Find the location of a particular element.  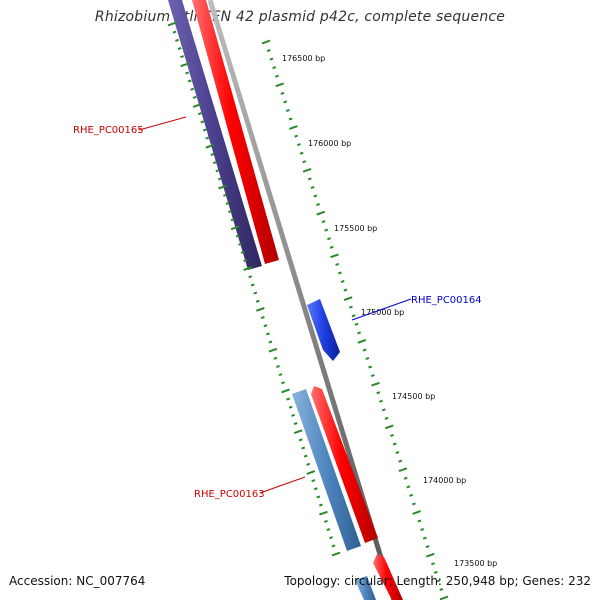

leader-rhe-pc00163 is located at coordinates (282, 485).